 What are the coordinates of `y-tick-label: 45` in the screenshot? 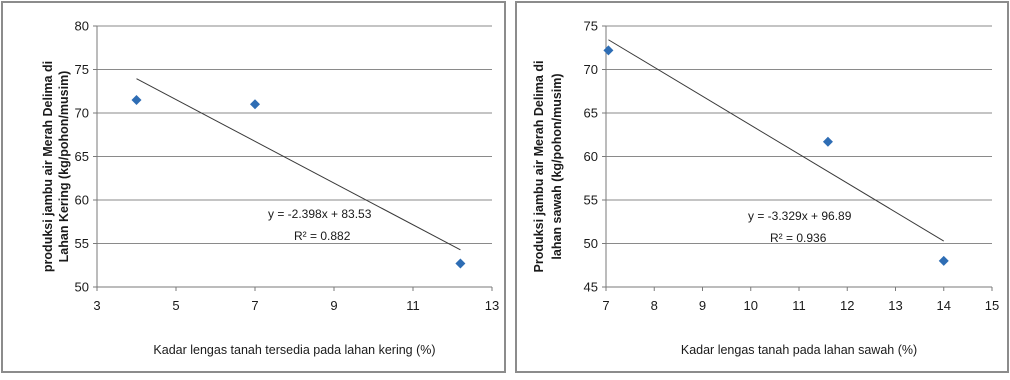 It's located at (591, 287).